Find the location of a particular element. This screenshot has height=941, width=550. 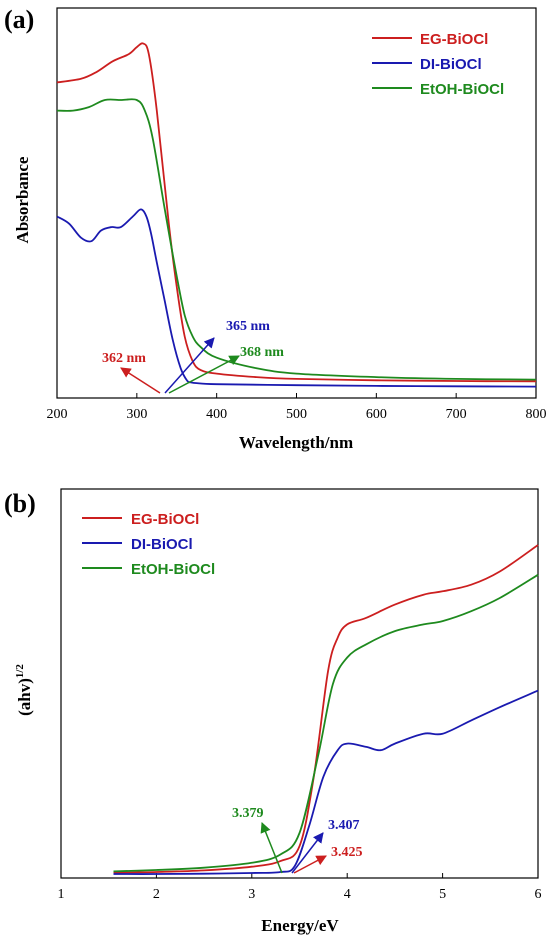

annotation-3425: 3.425 is located at coordinates (347, 852).